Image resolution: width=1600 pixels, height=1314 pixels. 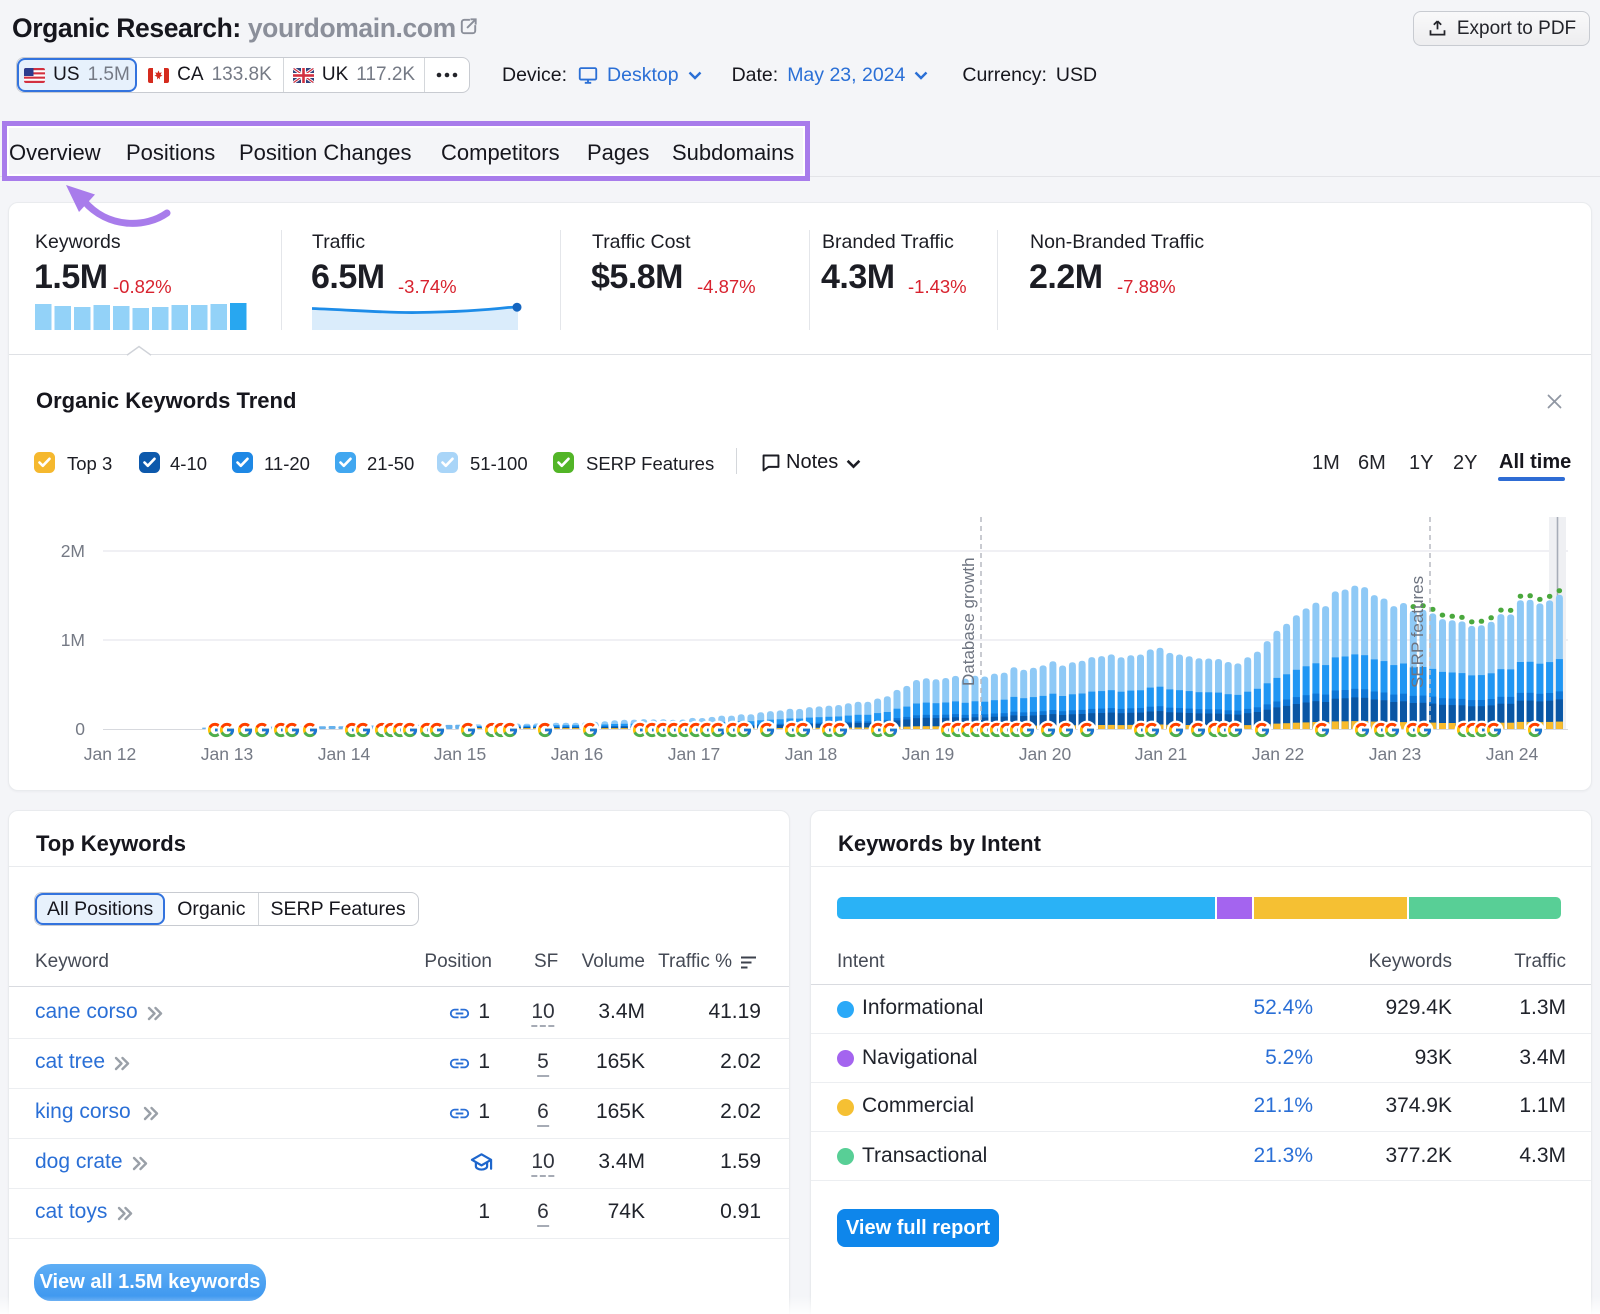 What do you see at coordinates (1395, 754) in the screenshot?
I see `svg-text: Jan 23` at bounding box center [1395, 754].